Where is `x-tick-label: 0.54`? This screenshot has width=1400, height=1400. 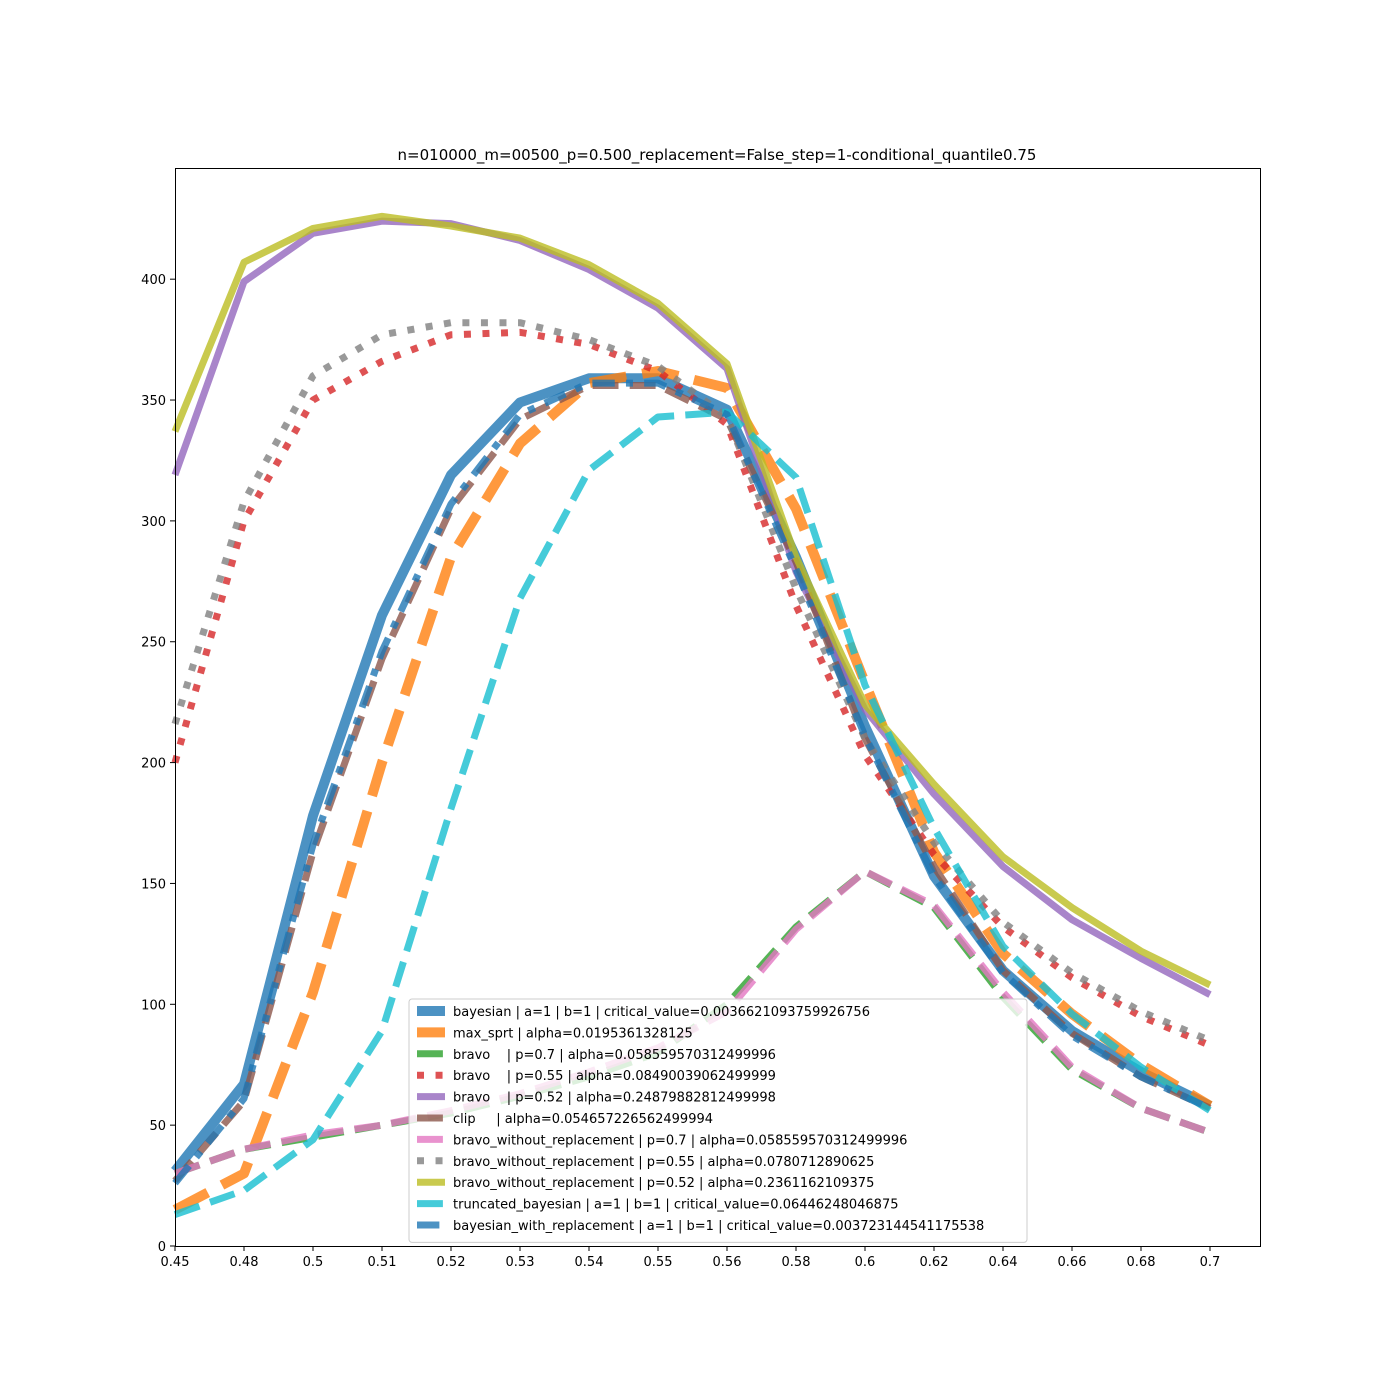 x-tick-label: 0.54 is located at coordinates (589, 1262).